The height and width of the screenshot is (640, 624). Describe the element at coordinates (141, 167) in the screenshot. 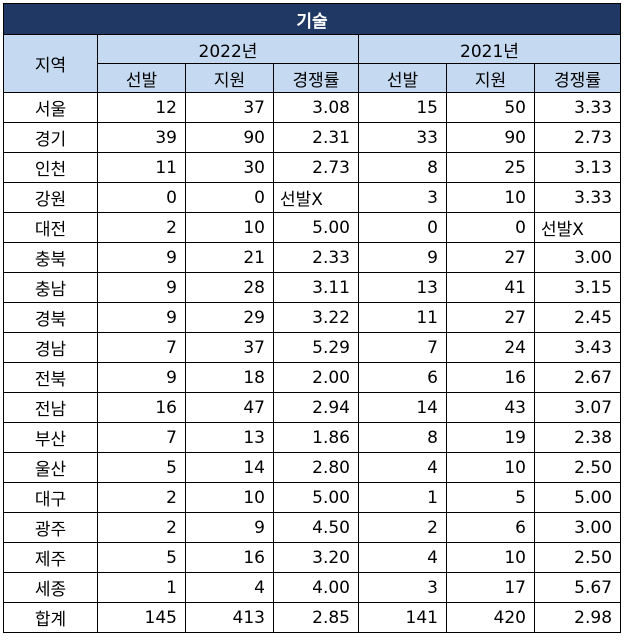

I see `selected-cell-y2022: 11` at that location.